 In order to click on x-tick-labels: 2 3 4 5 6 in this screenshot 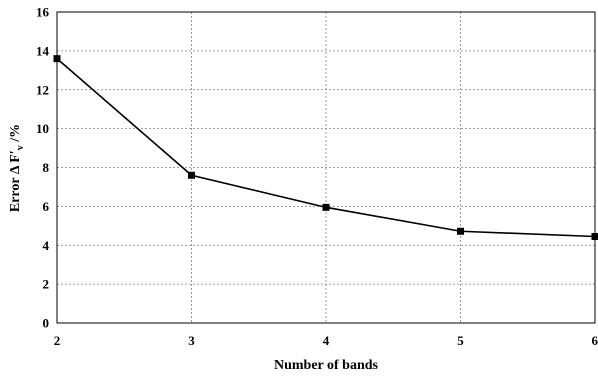, I will do `click(326, 340)`.